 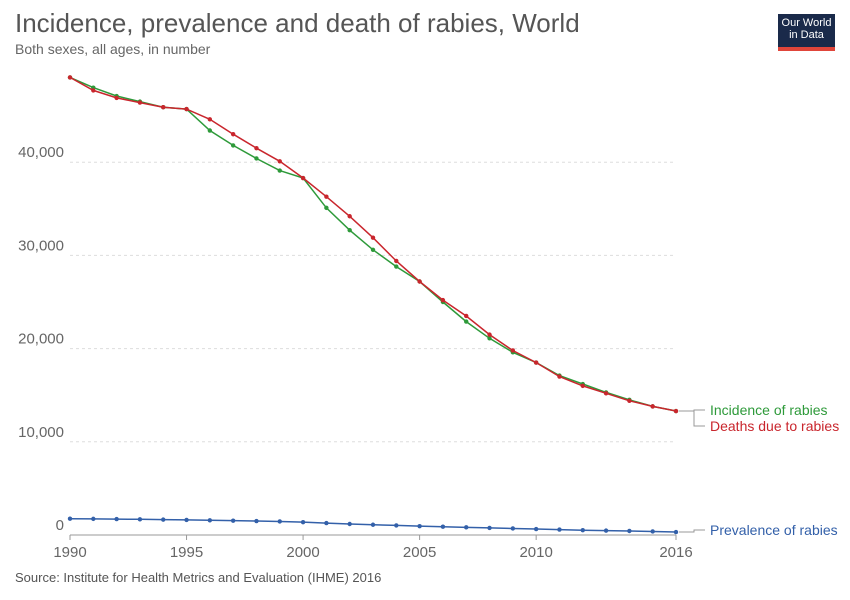 I want to click on x-tick-label: 2010, so click(x=535, y=552).